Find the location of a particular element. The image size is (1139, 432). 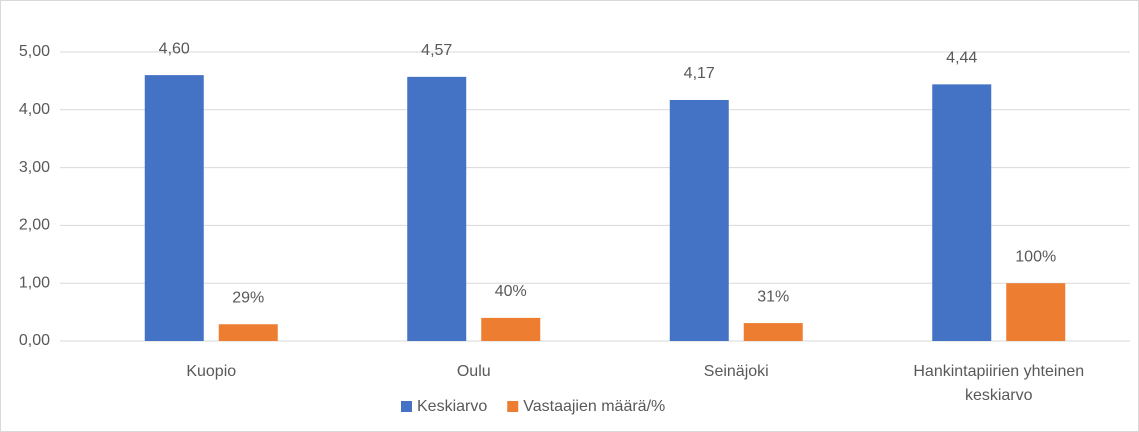

legend-label: Vastaajien määrä/% is located at coordinates (594, 406).